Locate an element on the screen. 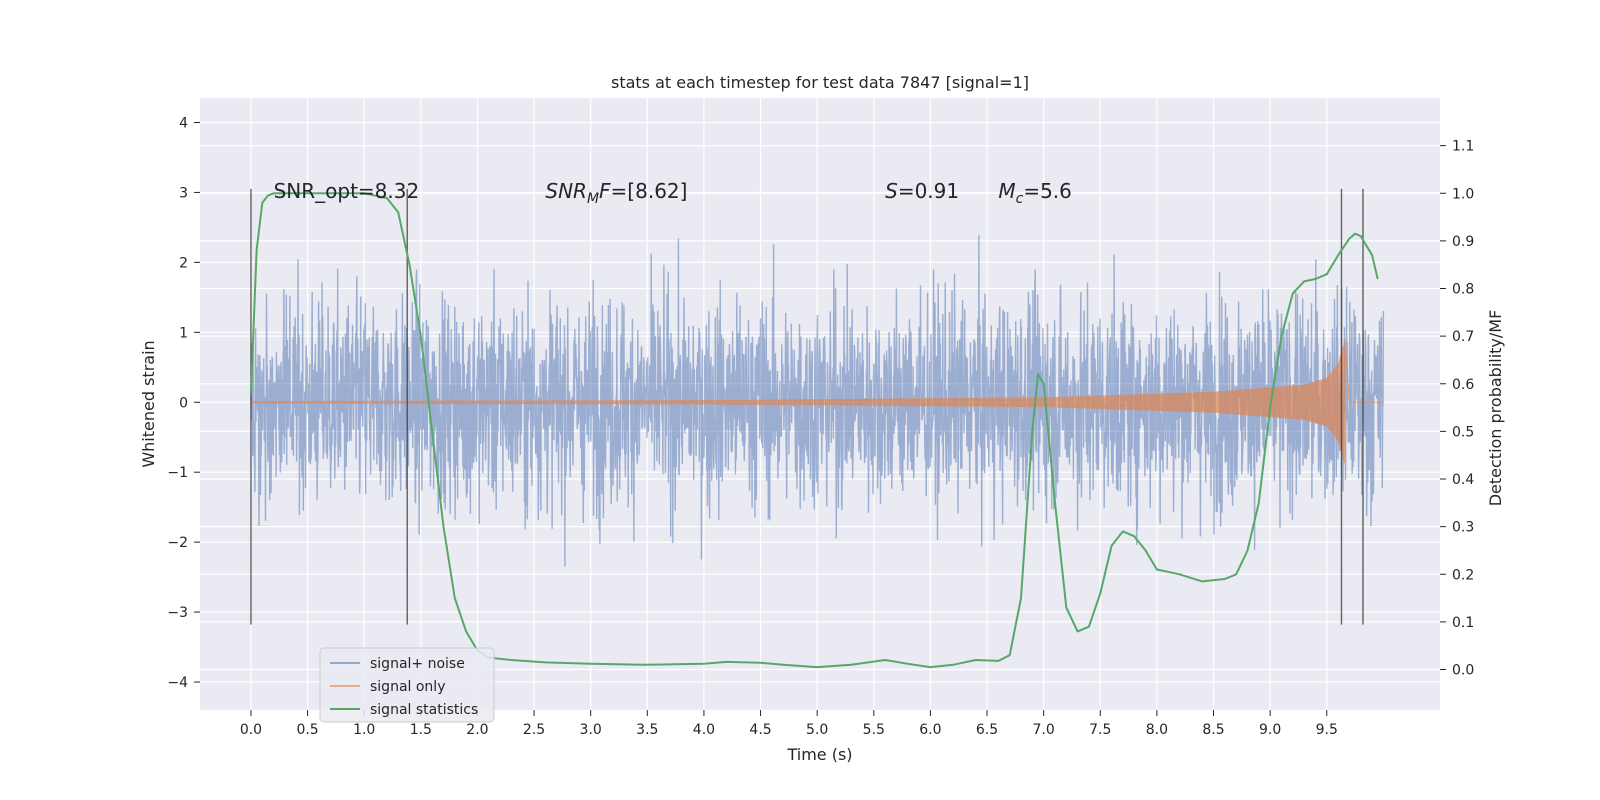  x-tick-label: 9.0 is located at coordinates (1270, 730).